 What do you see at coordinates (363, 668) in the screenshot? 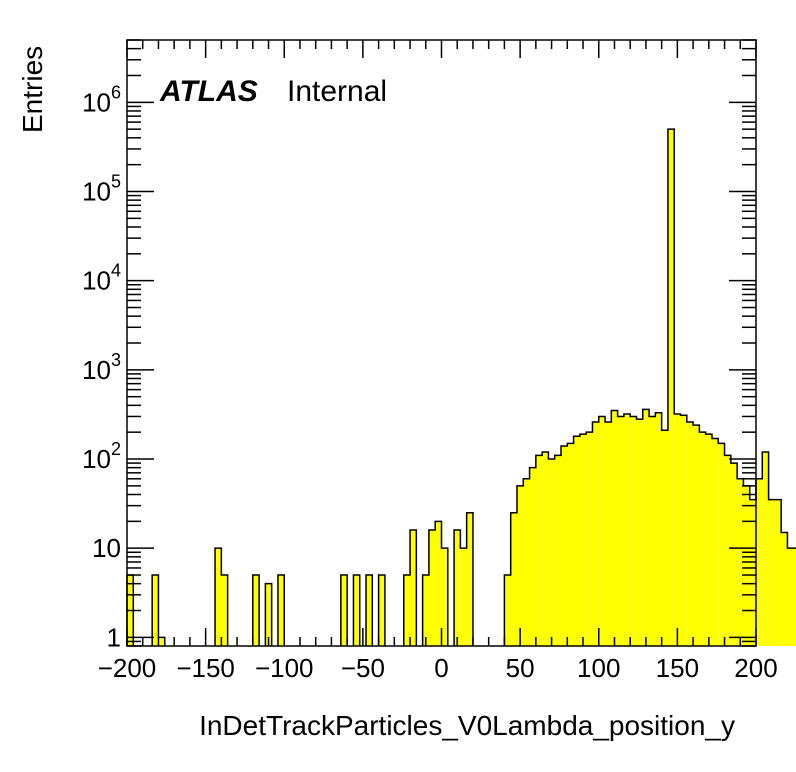
I see `x-tick-label: −50` at bounding box center [363, 668].